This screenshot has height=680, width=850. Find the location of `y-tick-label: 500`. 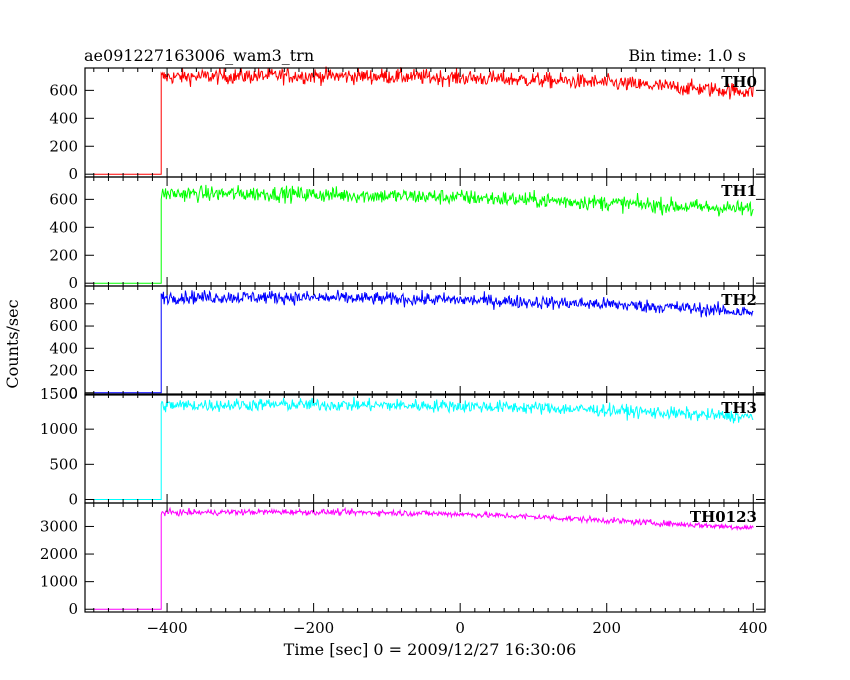

y-tick-label: 500 is located at coordinates (63, 464).